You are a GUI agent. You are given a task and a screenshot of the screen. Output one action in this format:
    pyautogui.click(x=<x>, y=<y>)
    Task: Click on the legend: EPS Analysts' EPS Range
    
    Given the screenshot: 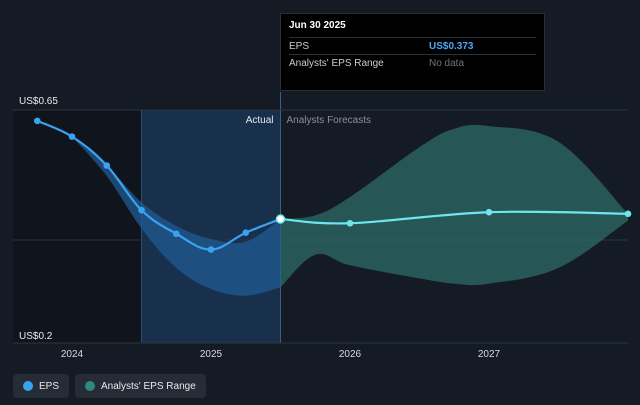 What is the action you would take?
    pyautogui.click(x=109, y=386)
    